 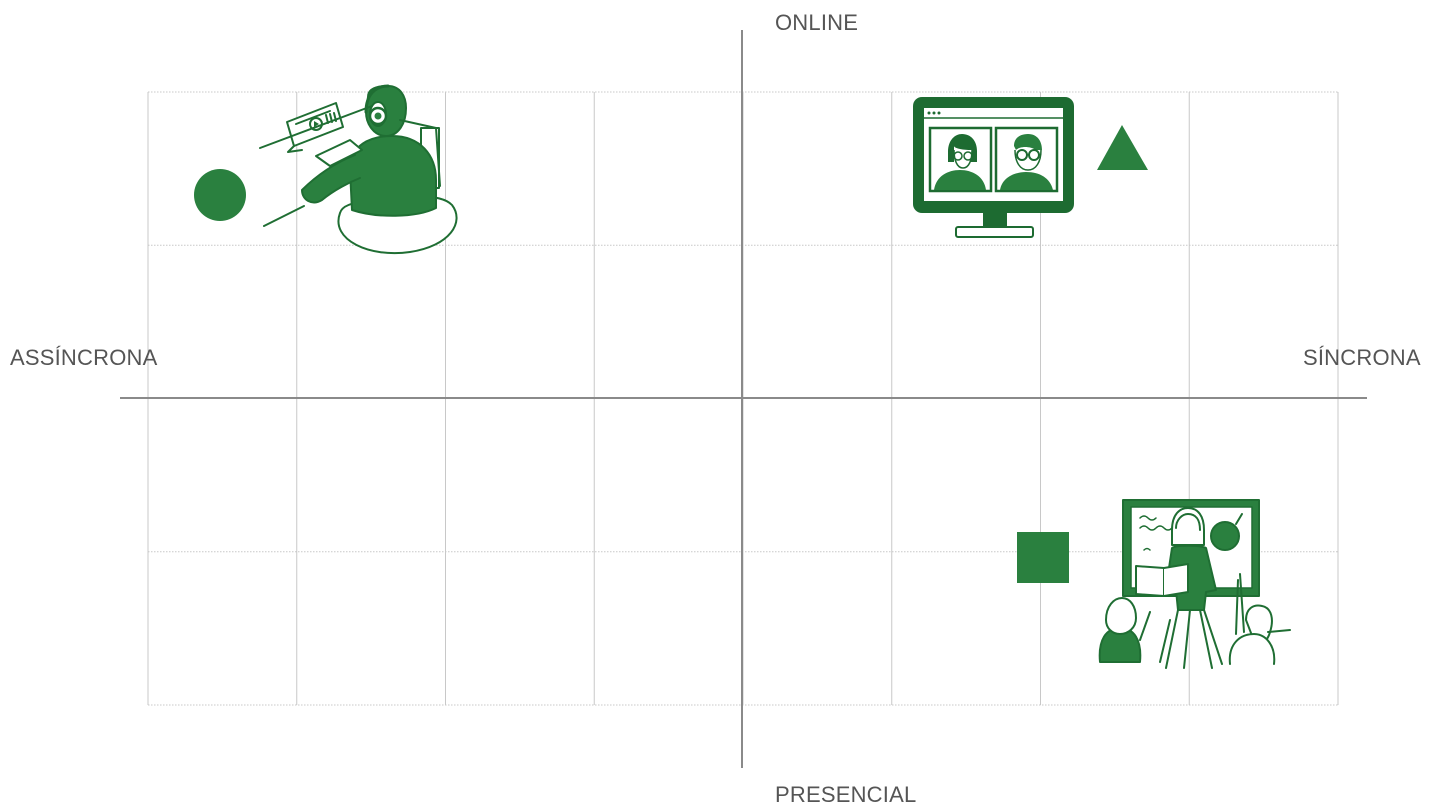 What do you see at coordinates (220, 195) in the screenshot?
I see `circle-marker` at bounding box center [220, 195].